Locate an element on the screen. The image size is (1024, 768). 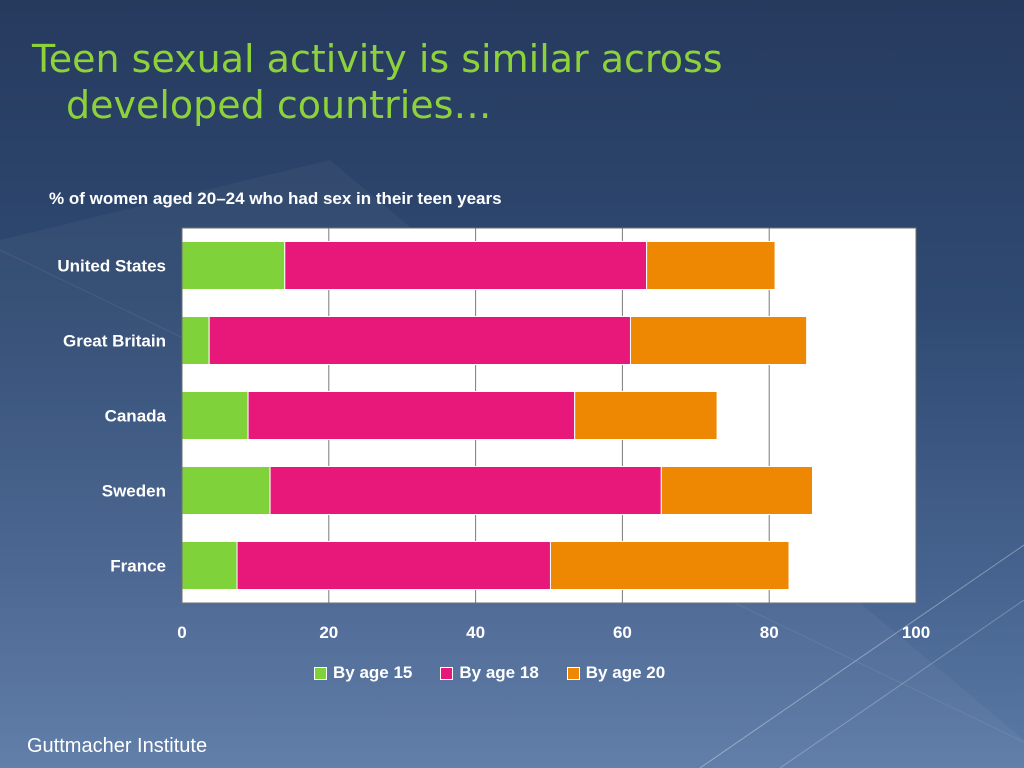
x-tick-label: 40 is located at coordinates (475, 632).